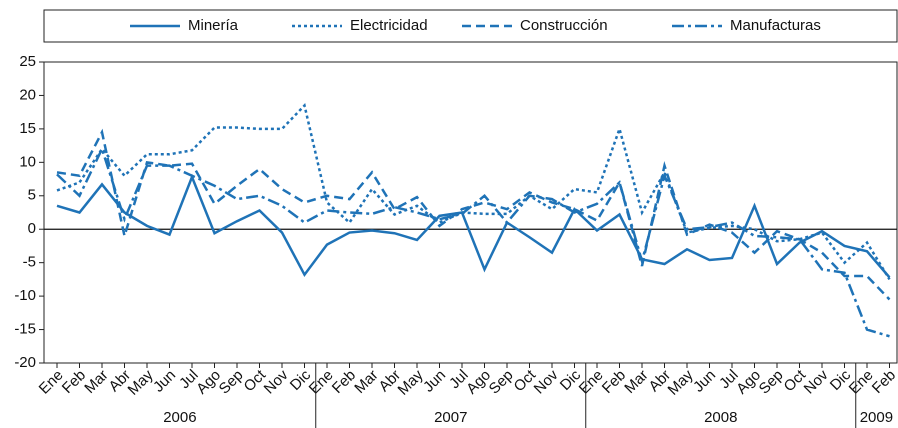 The height and width of the screenshot is (428, 898). I want to click on y-tick-label: 25, so click(27, 61).